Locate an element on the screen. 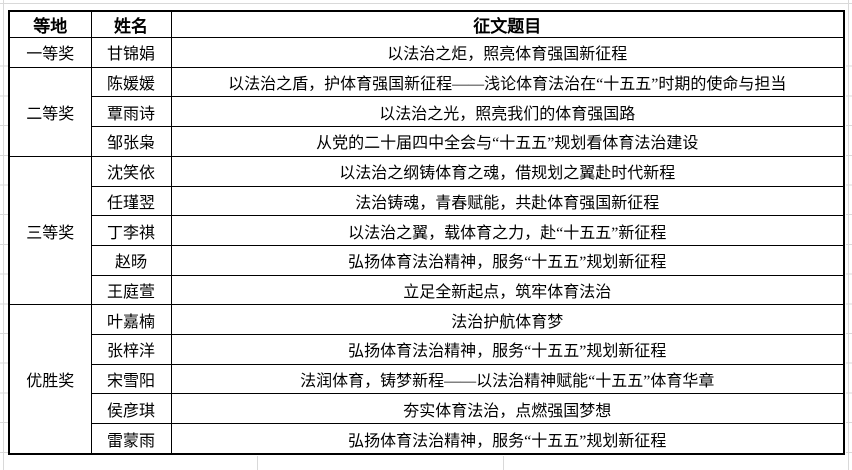 This screenshot has height=470, width=852. table-row: 邹张枭 从党的二十届四中全会与“十五五”规划看体育法治建设 is located at coordinates (427, 141).